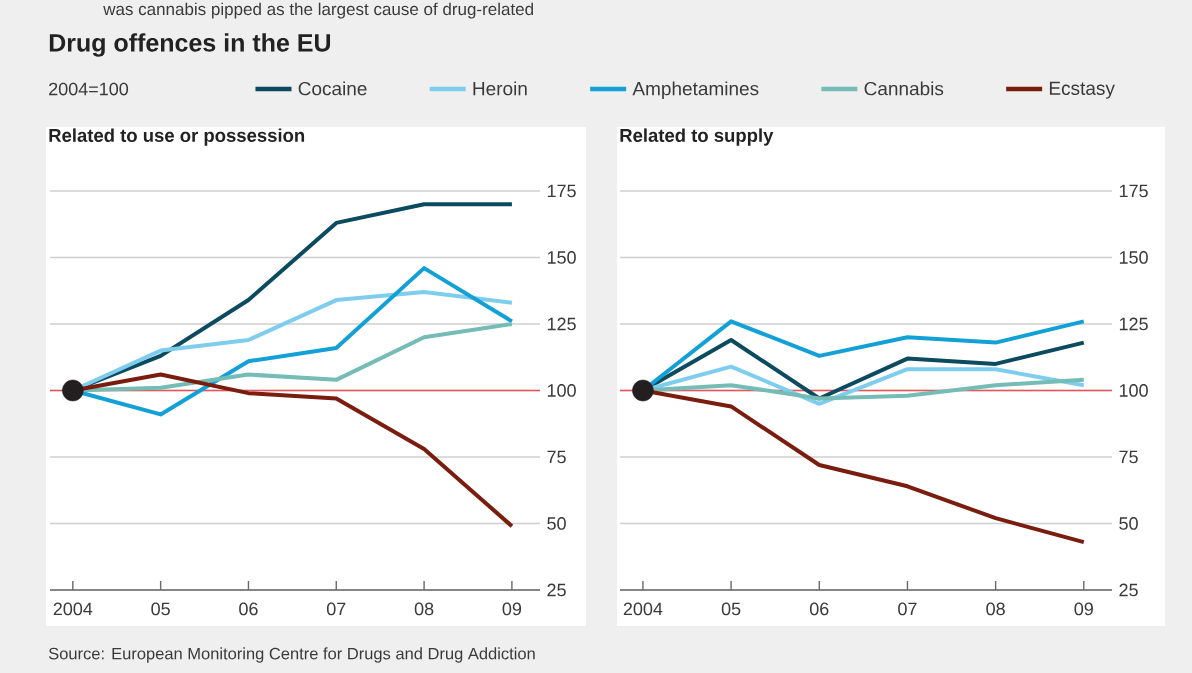 The image size is (1192, 673). I want to click on text: was cannabis pipped as the largest cause of drug-related, so click(318, 10).